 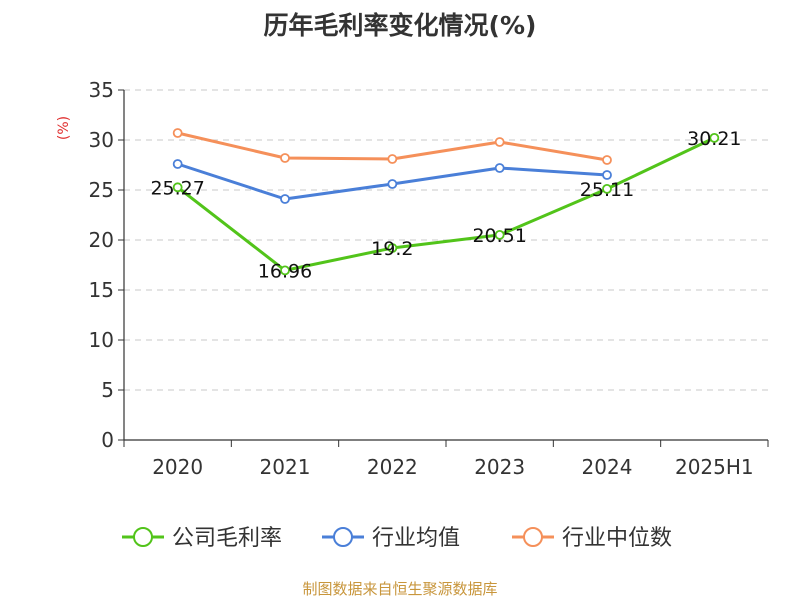 What do you see at coordinates (64, 128) in the screenshot?
I see `y-axis-unit-label: (%)` at bounding box center [64, 128].